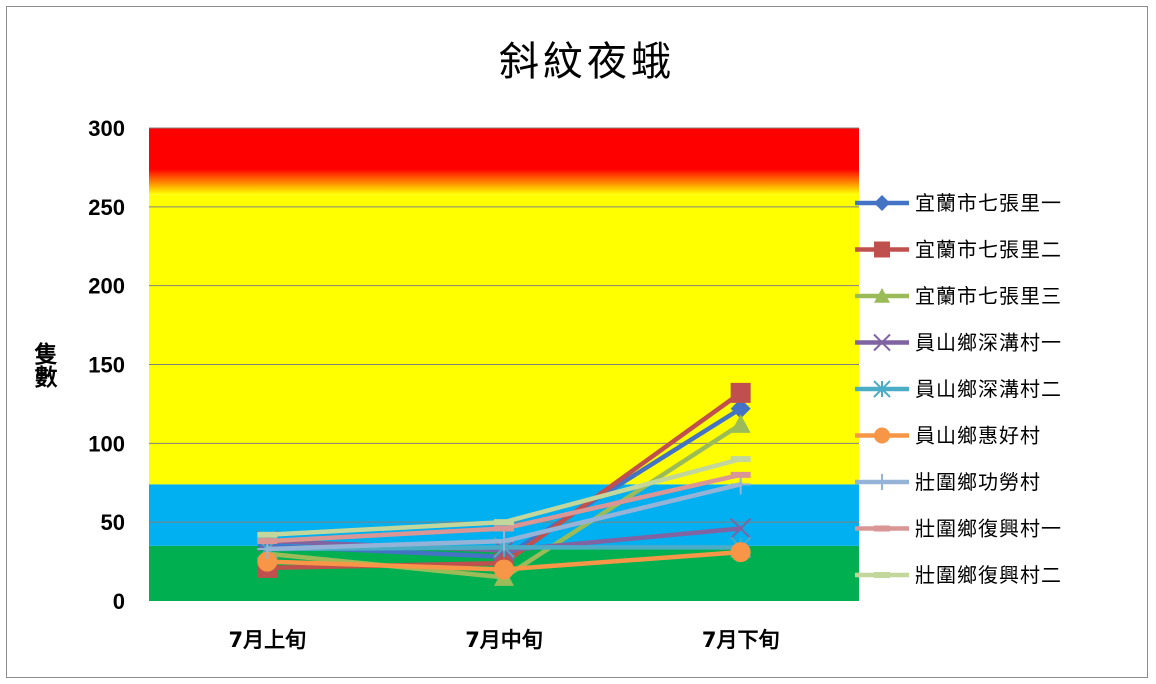 The height and width of the screenshot is (684, 1156). I want to click on legend-entry: 壯圍鄉復興村二, so click(958, 575).